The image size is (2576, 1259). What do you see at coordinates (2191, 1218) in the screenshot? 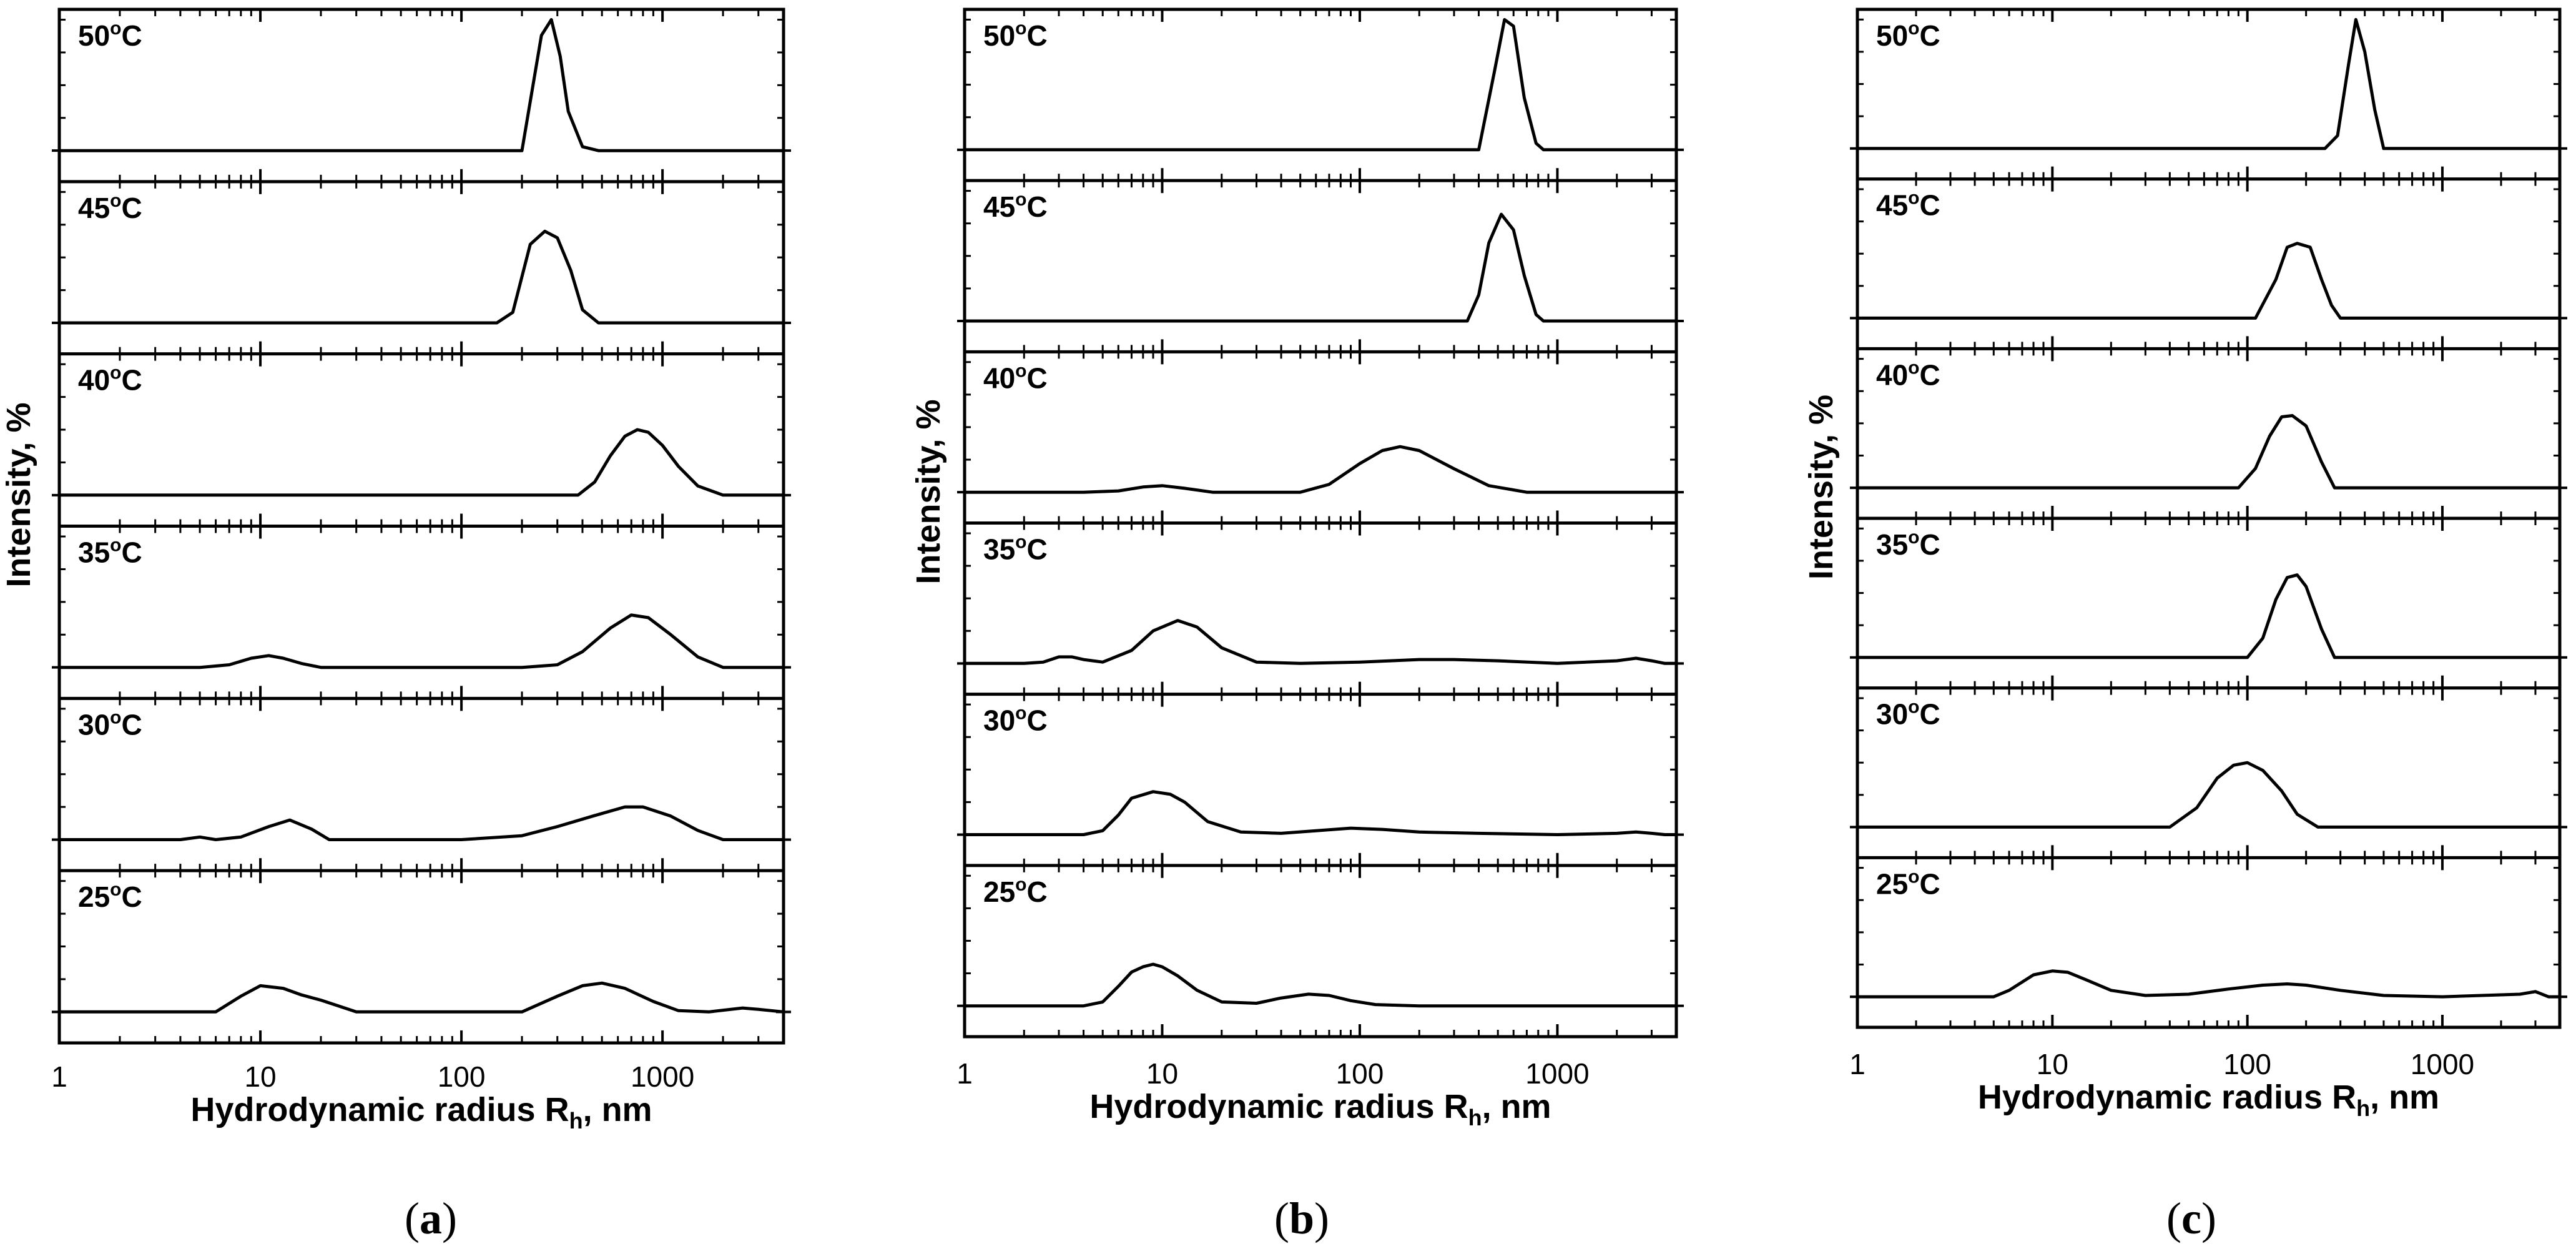
I see `caption-c: (c)` at bounding box center [2191, 1218].